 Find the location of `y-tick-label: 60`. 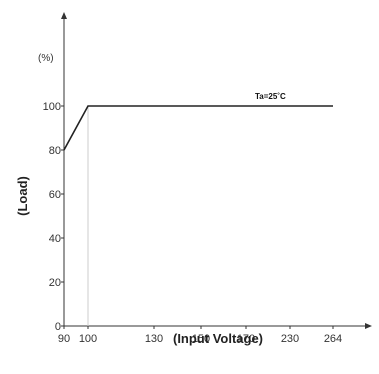

y-tick-label: 60 is located at coordinates (55, 195).